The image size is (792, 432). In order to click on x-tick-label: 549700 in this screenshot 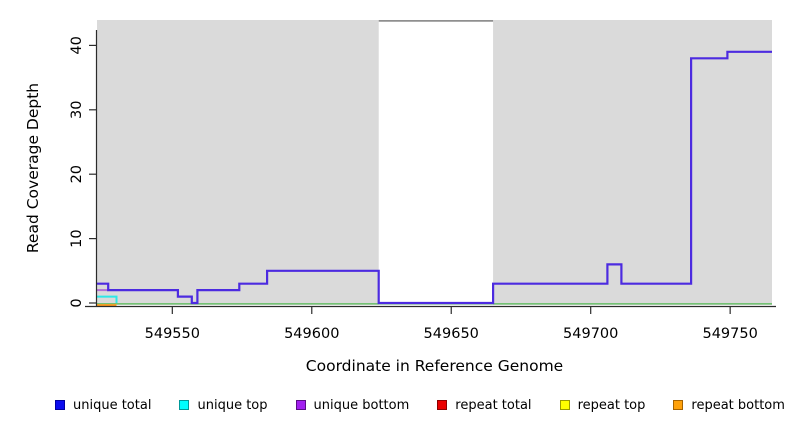, I will do `click(590, 334)`.